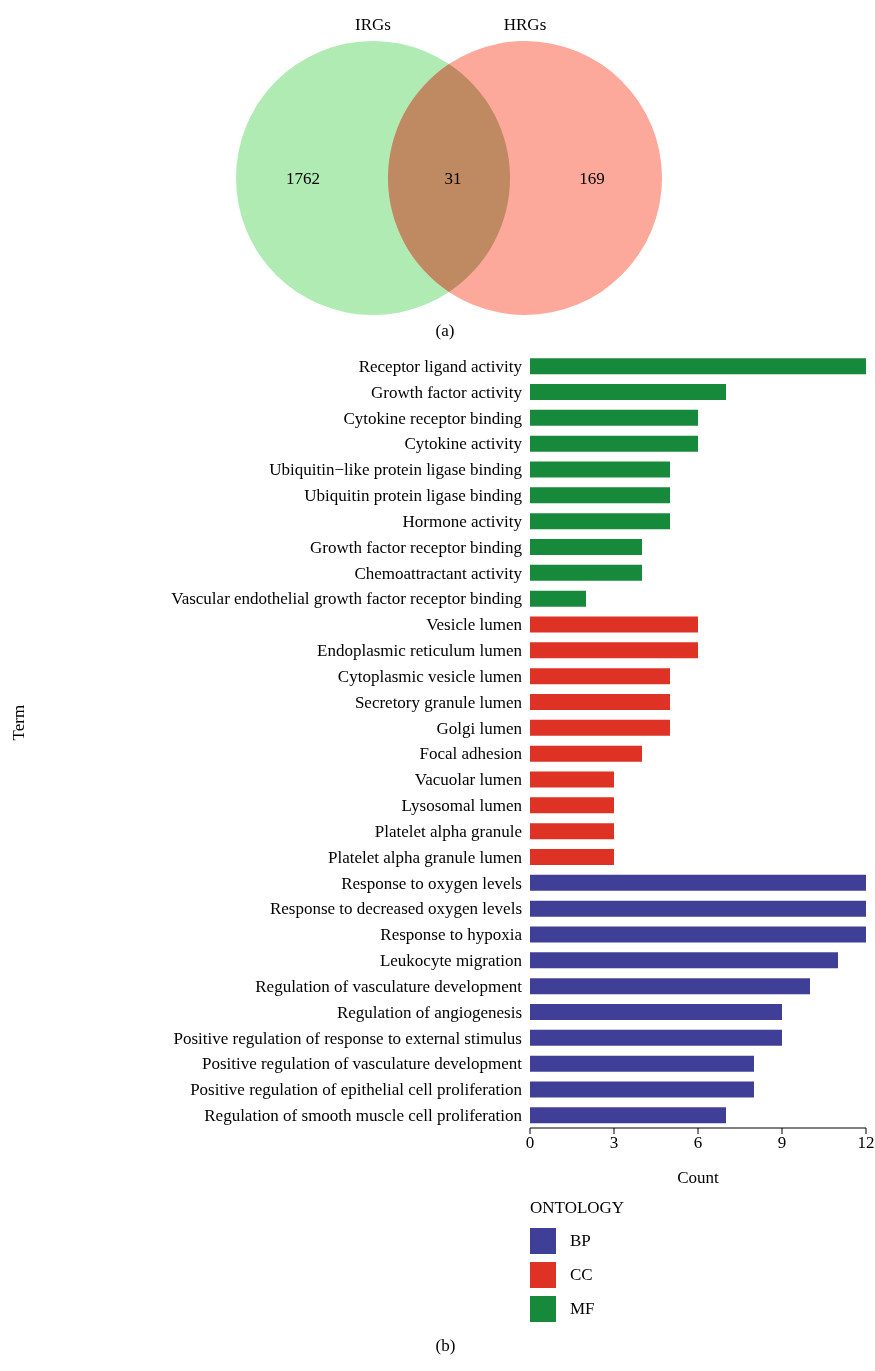  Describe the element at coordinates (463, 444) in the screenshot. I see `y-tick-label: Cytokine activity` at that location.